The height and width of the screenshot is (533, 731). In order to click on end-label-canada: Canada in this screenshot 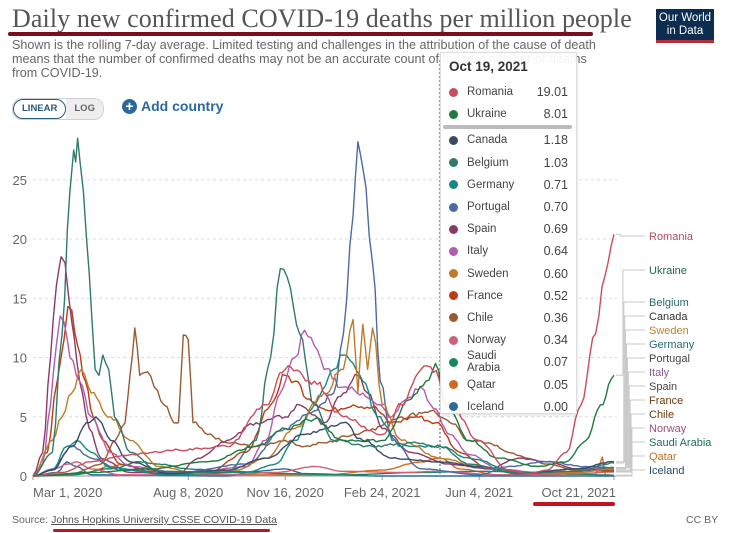, I will do `click(668, 317)`.